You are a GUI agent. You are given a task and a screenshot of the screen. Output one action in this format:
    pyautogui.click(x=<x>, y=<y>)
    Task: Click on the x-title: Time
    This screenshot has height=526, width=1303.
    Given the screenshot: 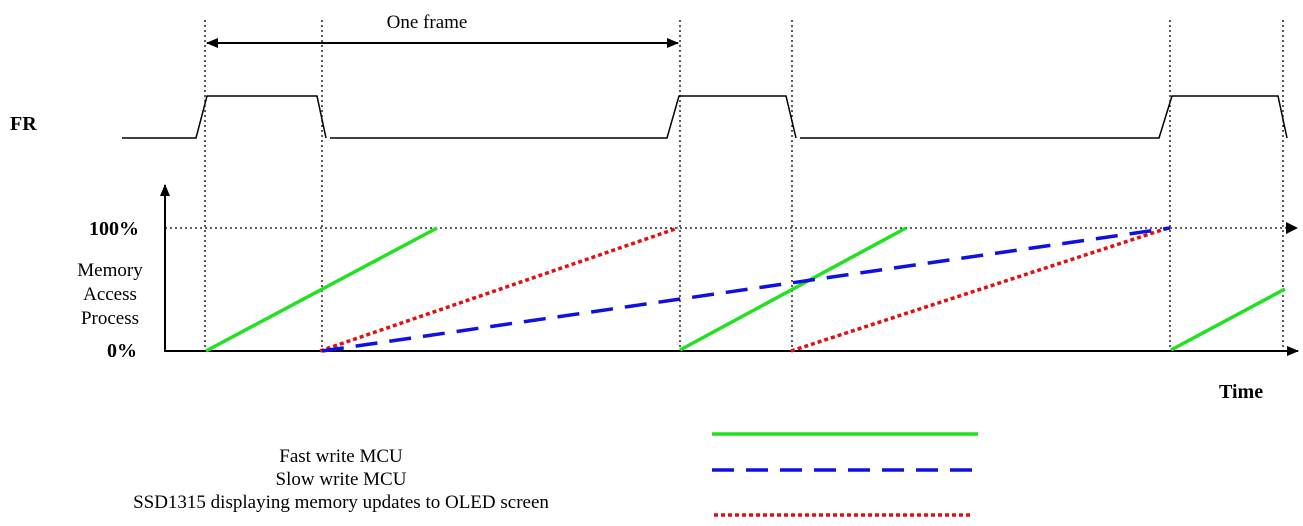 What is the action you would take?
    pyautogui.click(x=1241, y=392)
    